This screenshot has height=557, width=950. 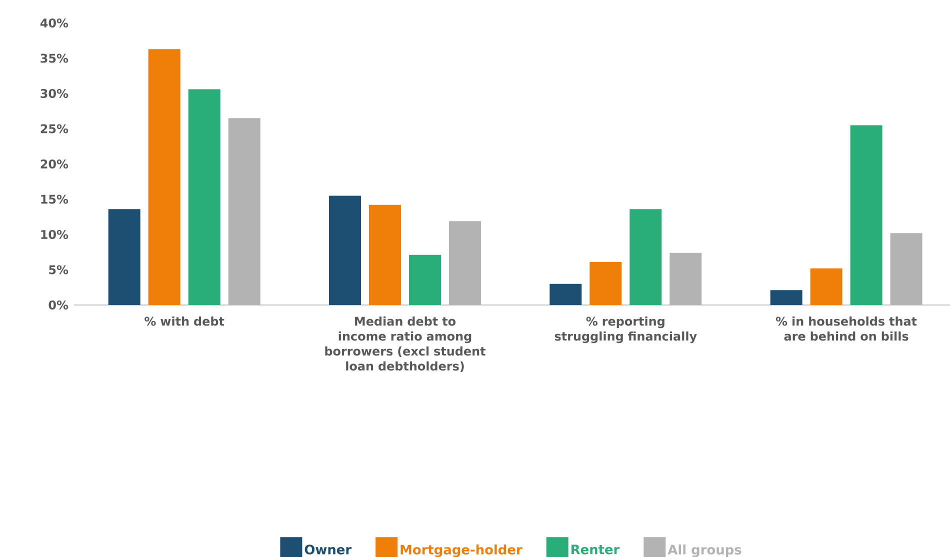 What do you see at coordinates (596, 549) in the screenshot?
I see `legend-label: Renter` at bounding box center [596, 549].